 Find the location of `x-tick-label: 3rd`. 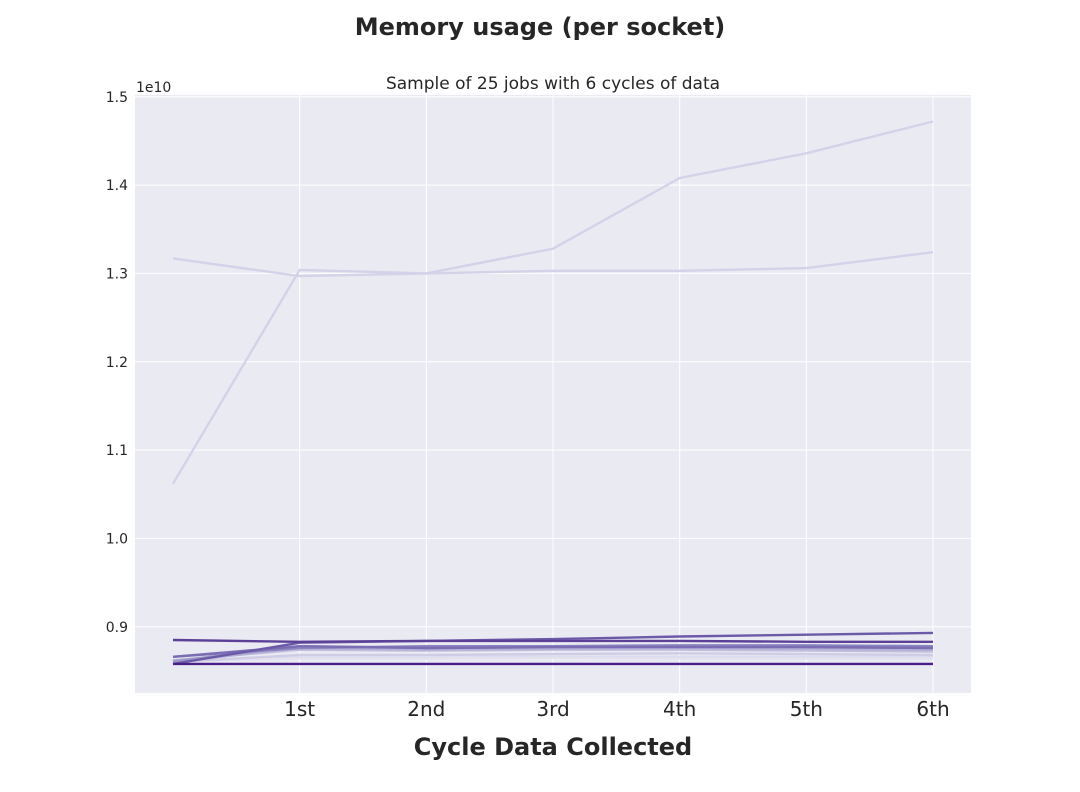

x-tick-label: 3rd is located at coordinates (552, 709).